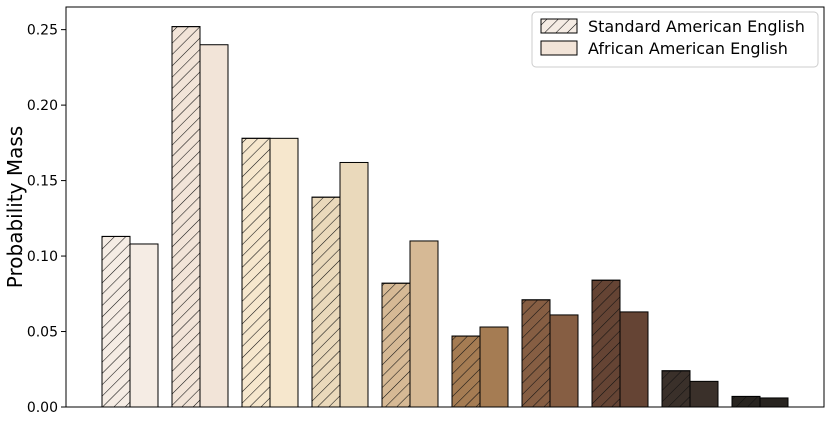  I want to click on y-tick-label: 0.20, so click(42, 106).